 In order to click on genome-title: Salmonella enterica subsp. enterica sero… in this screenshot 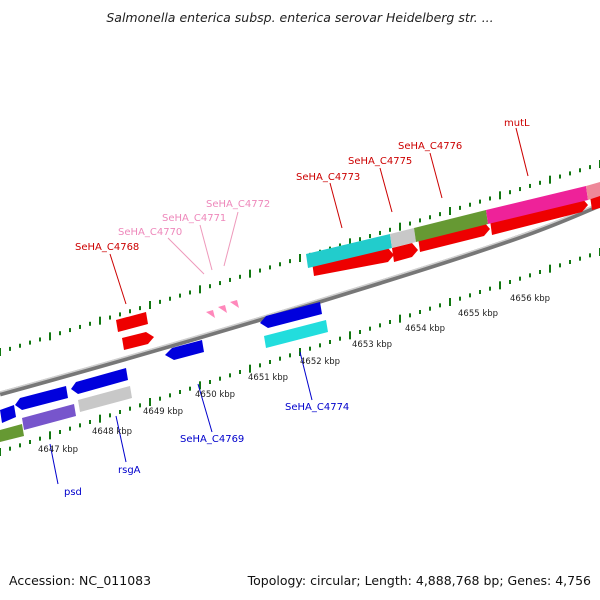, I will do `click(300, 17)`.